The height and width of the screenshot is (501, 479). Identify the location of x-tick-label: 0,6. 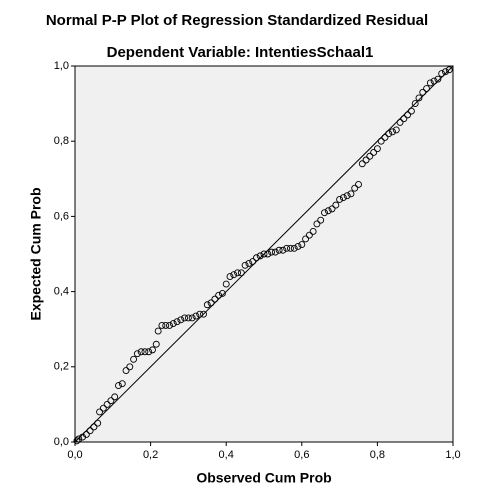
(301, 455).